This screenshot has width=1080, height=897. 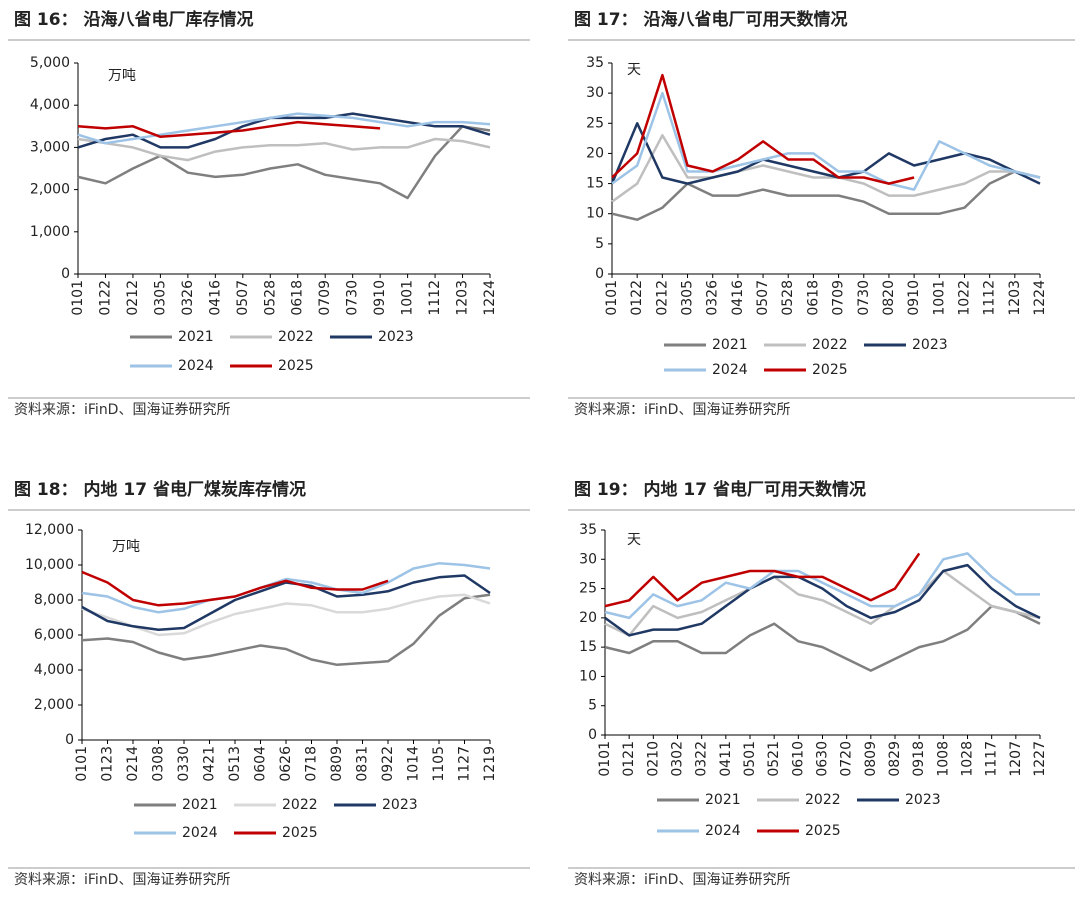 What do you see at coordinates (50, 147) in the screenshot?
I see `y-tick-label: 3,000` at bounding box center [50, 147].